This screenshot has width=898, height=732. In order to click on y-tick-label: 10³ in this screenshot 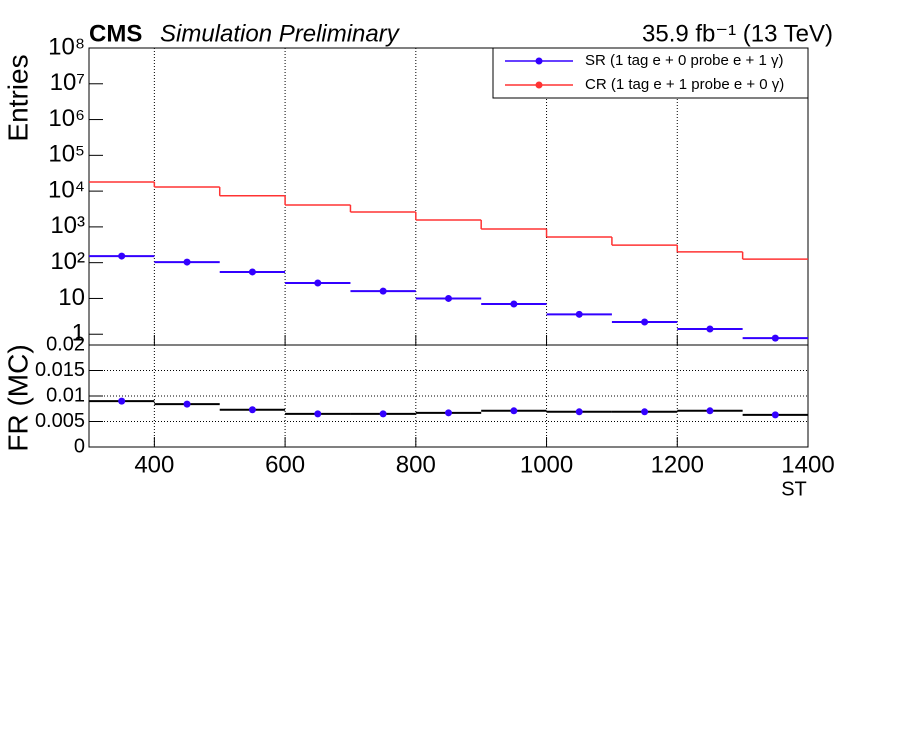, I will do `click(67, 225)`.